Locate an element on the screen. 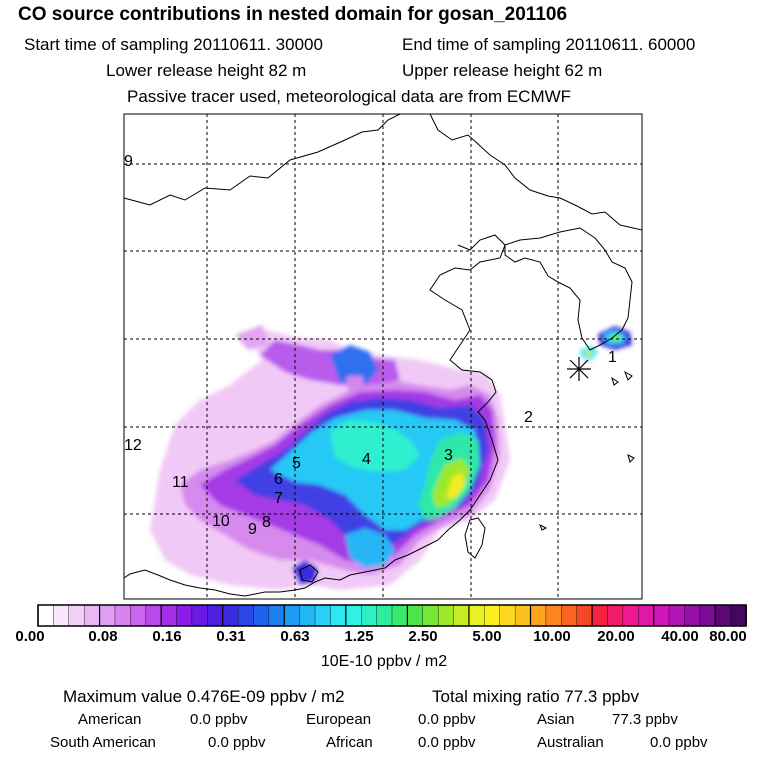 This screenshot has height=768, width=768. colorbar-tick: 10.00 is located at coordinates (552, 636).